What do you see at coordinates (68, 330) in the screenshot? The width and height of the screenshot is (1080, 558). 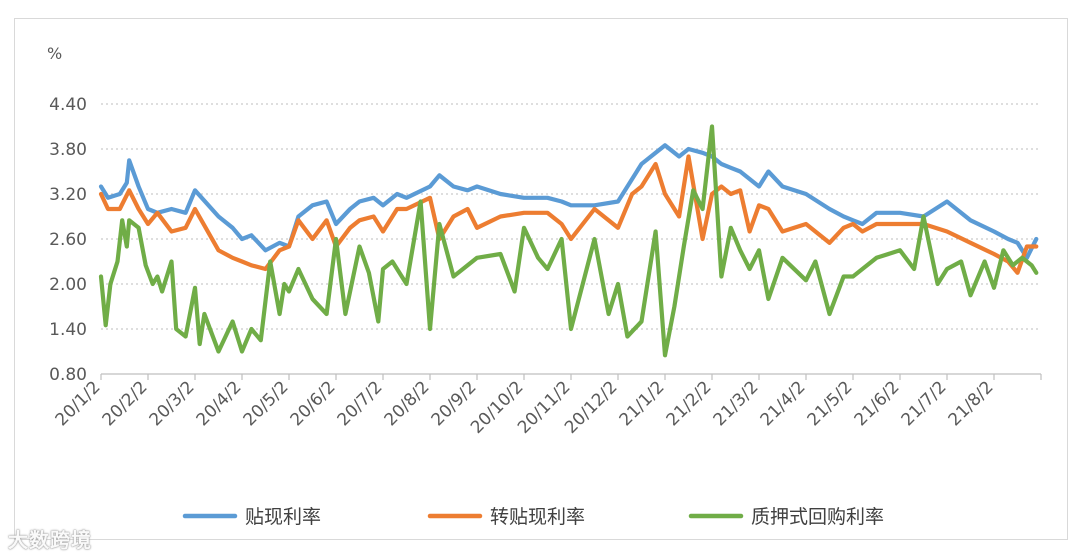 I see `y-tick-label: 1.40` at bounding box center [68, 330].